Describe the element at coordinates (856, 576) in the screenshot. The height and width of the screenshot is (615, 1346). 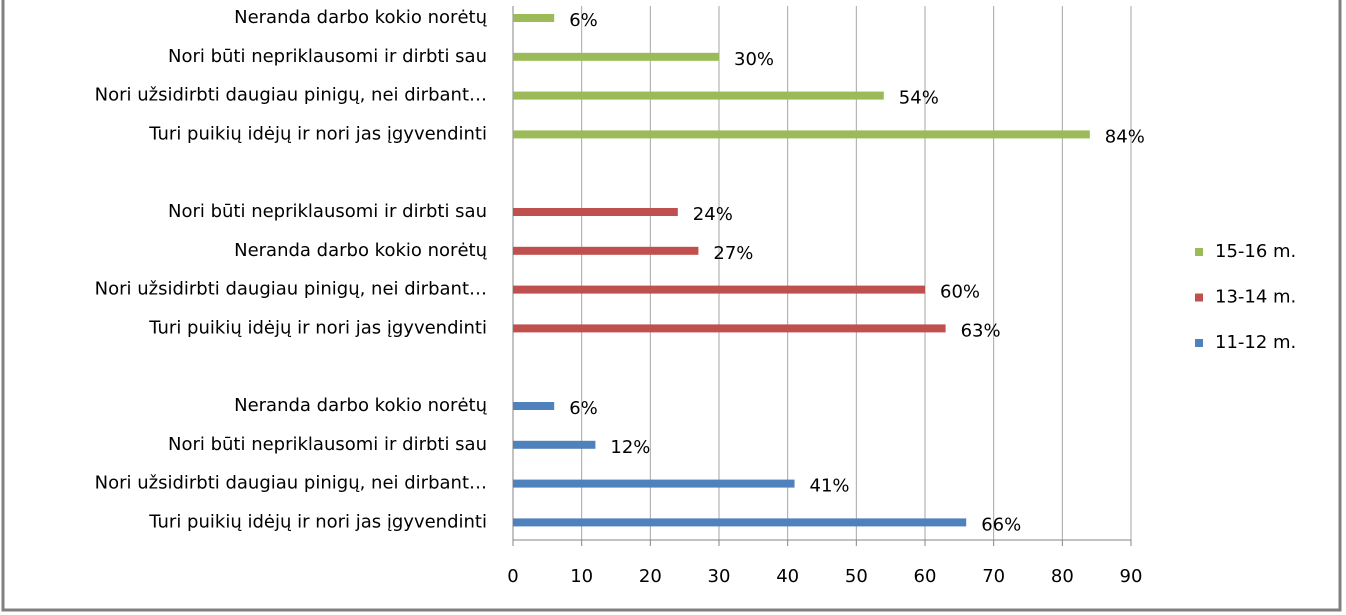
I see `x-tick-label: 50` at that location.